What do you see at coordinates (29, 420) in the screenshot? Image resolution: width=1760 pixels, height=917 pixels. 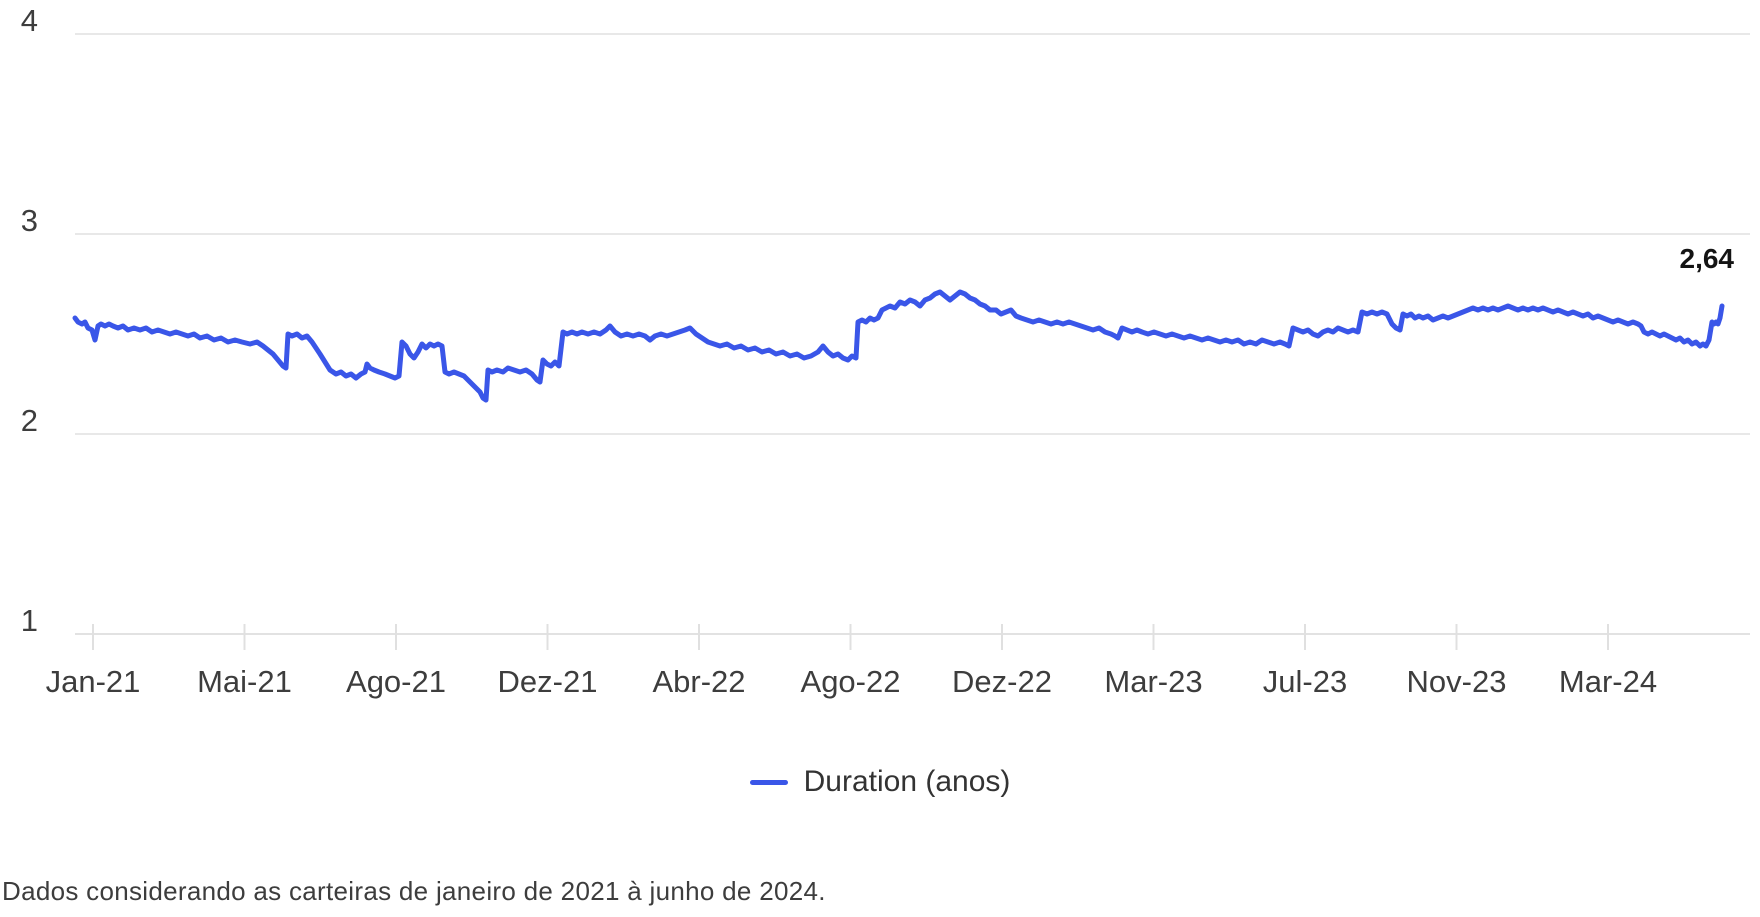 I see `y-axis-tick-label: 2` at bounding box center [29, 420].